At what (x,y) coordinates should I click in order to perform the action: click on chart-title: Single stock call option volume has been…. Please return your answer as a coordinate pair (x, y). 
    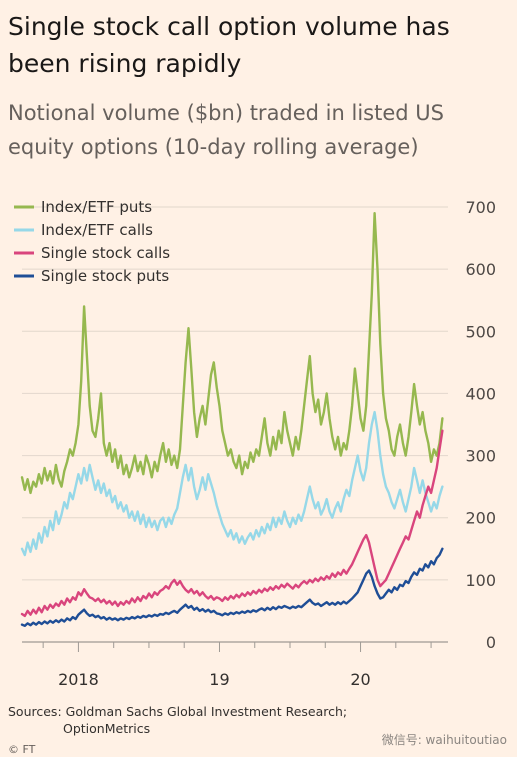
    Looking at the image, I should click on (229, 45).